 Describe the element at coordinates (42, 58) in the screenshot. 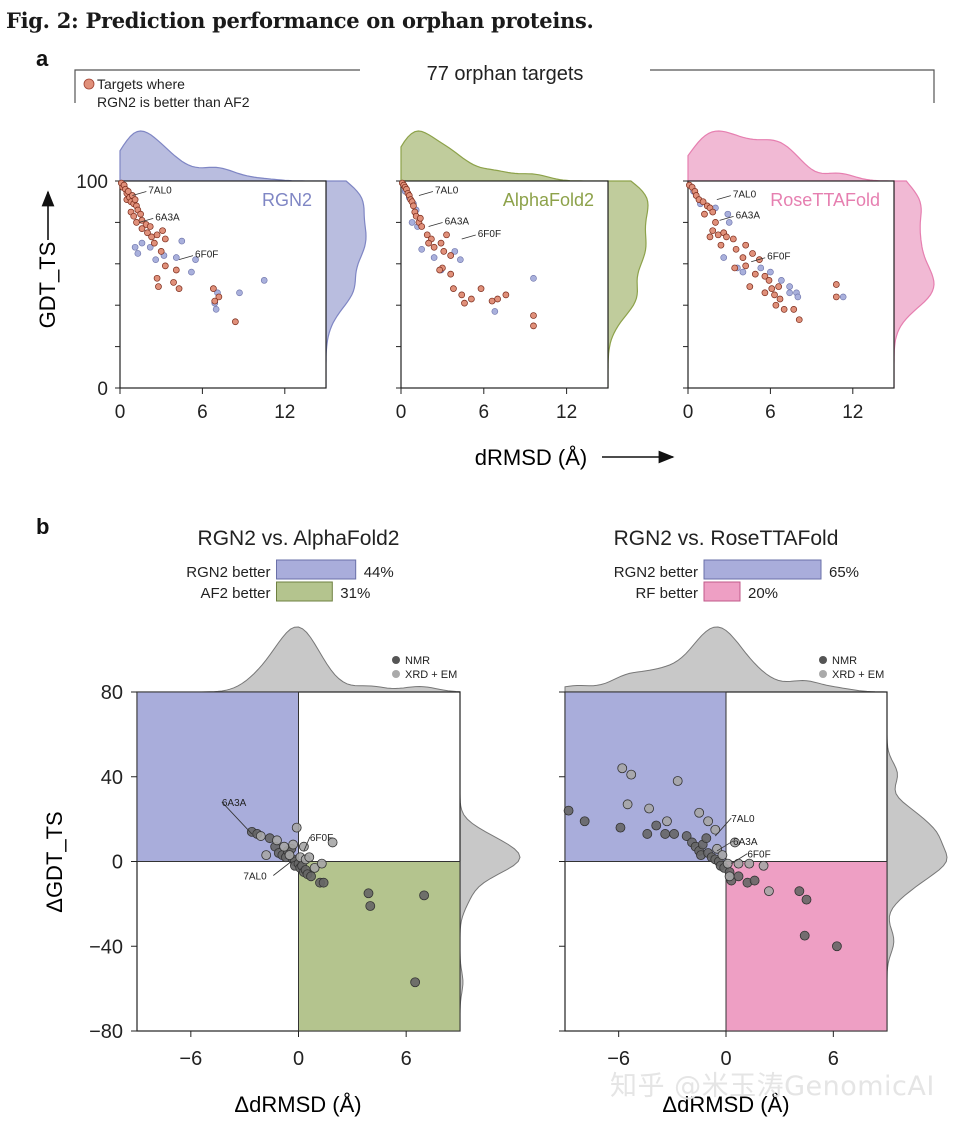

I see `panel-a-letter: a` at that location.